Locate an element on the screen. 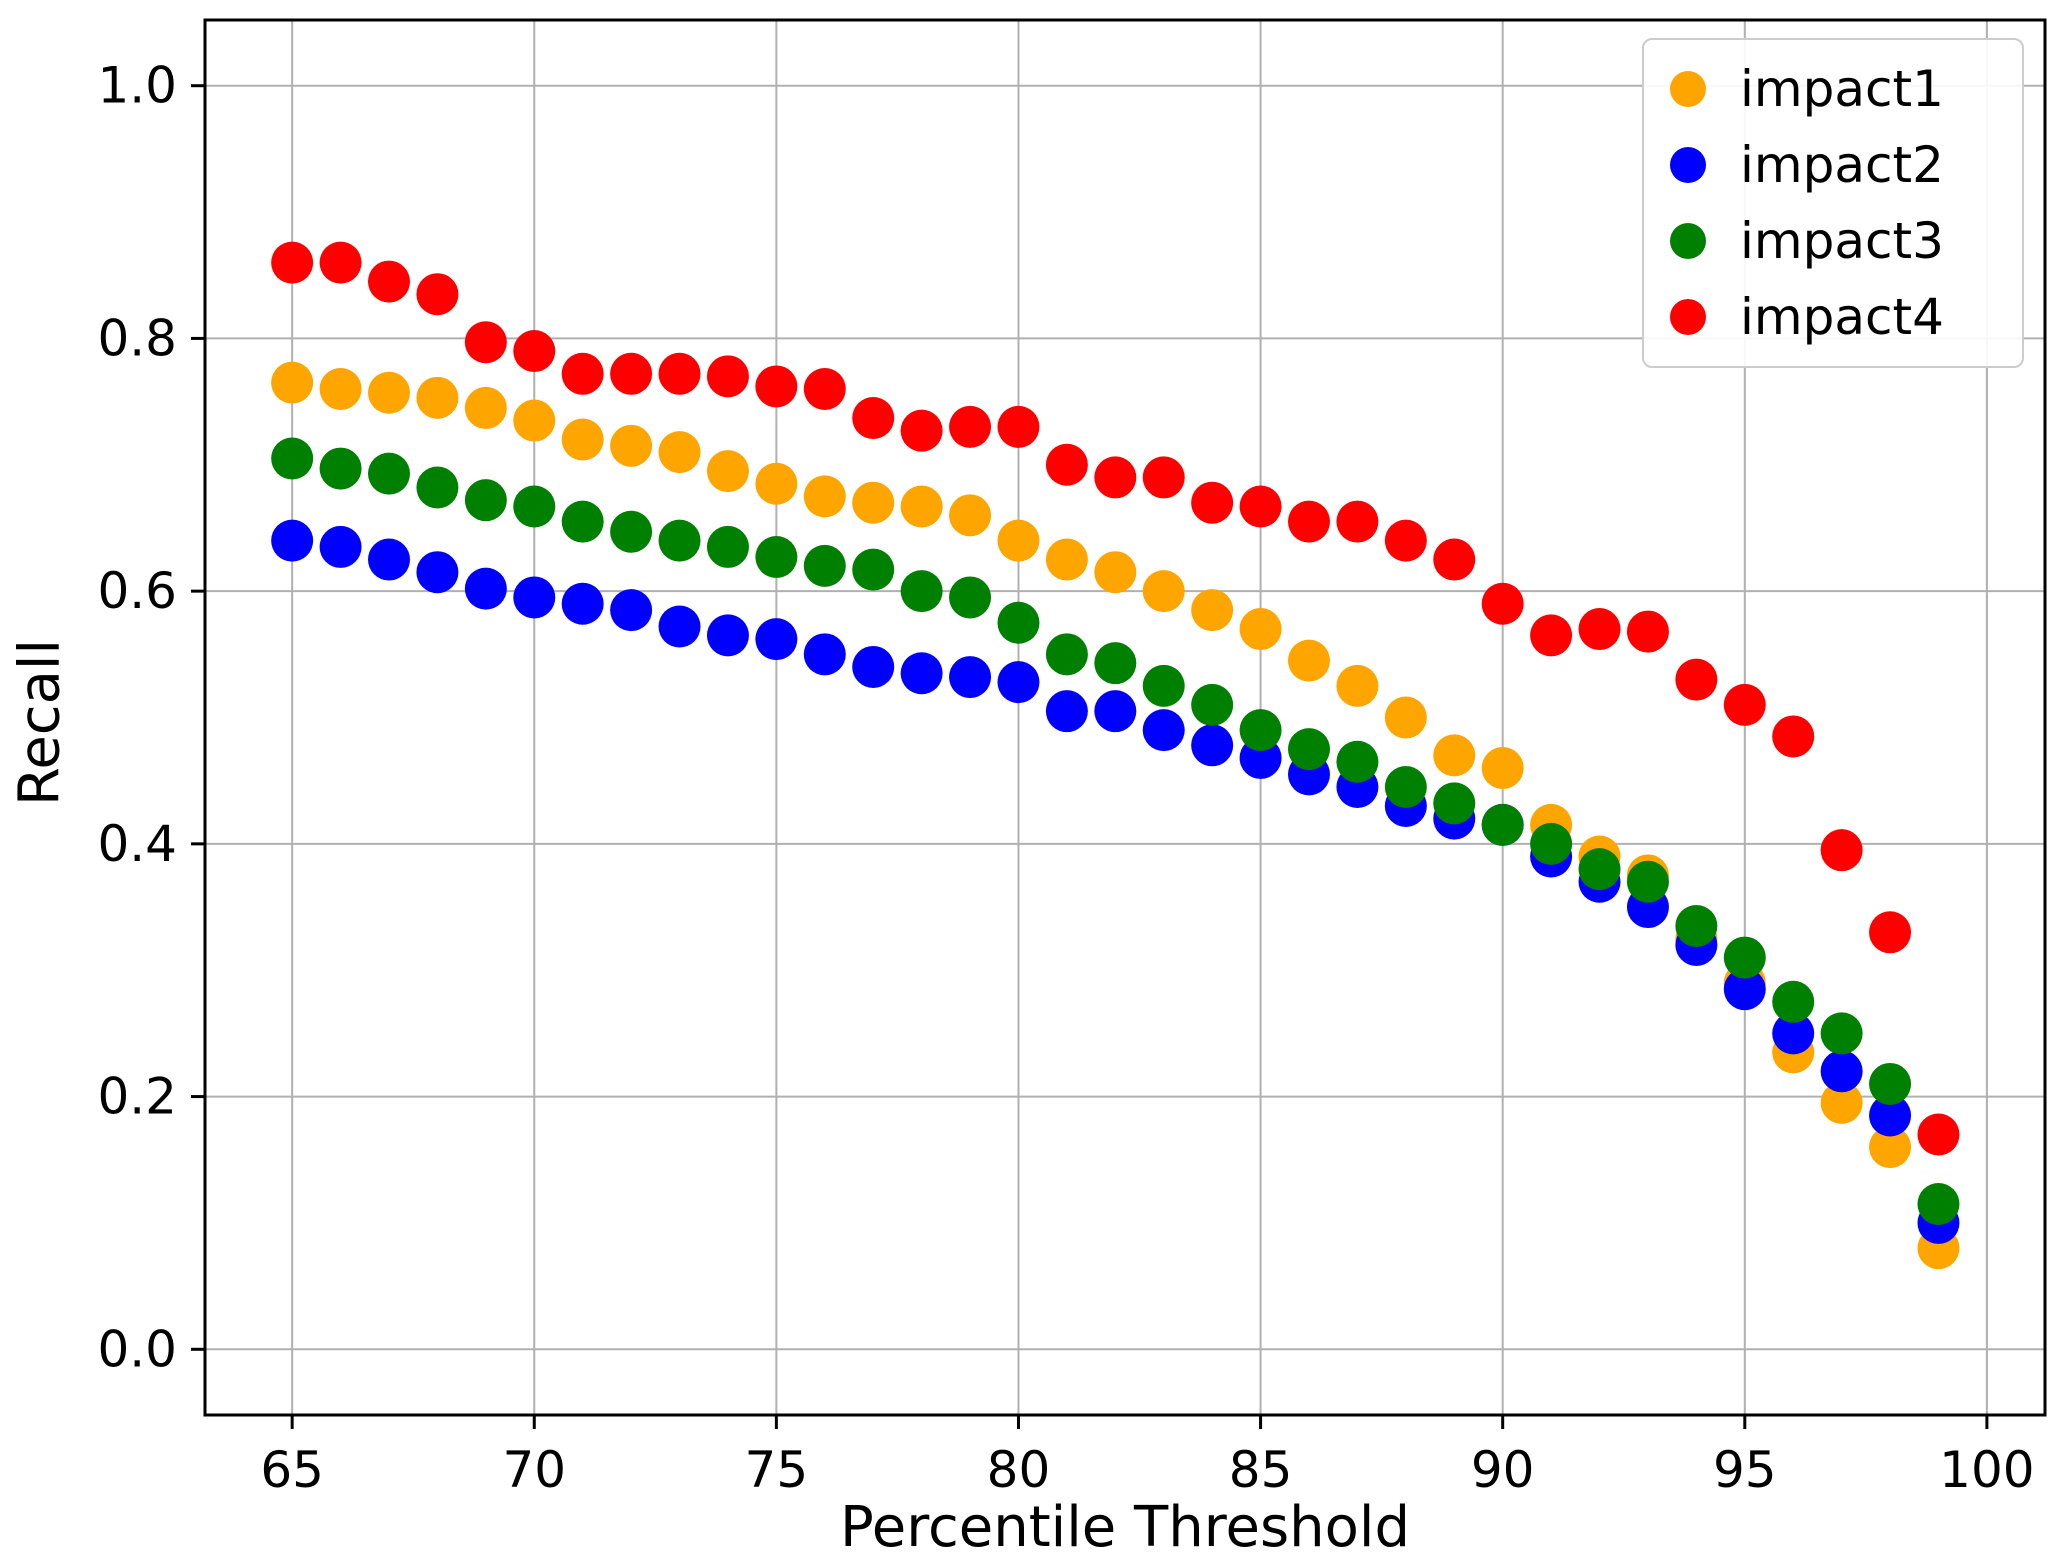 Image resolution: width=2067 pixels, height=1565 pixels. y-axis-label: Recall is located at coordinates (40, 722).